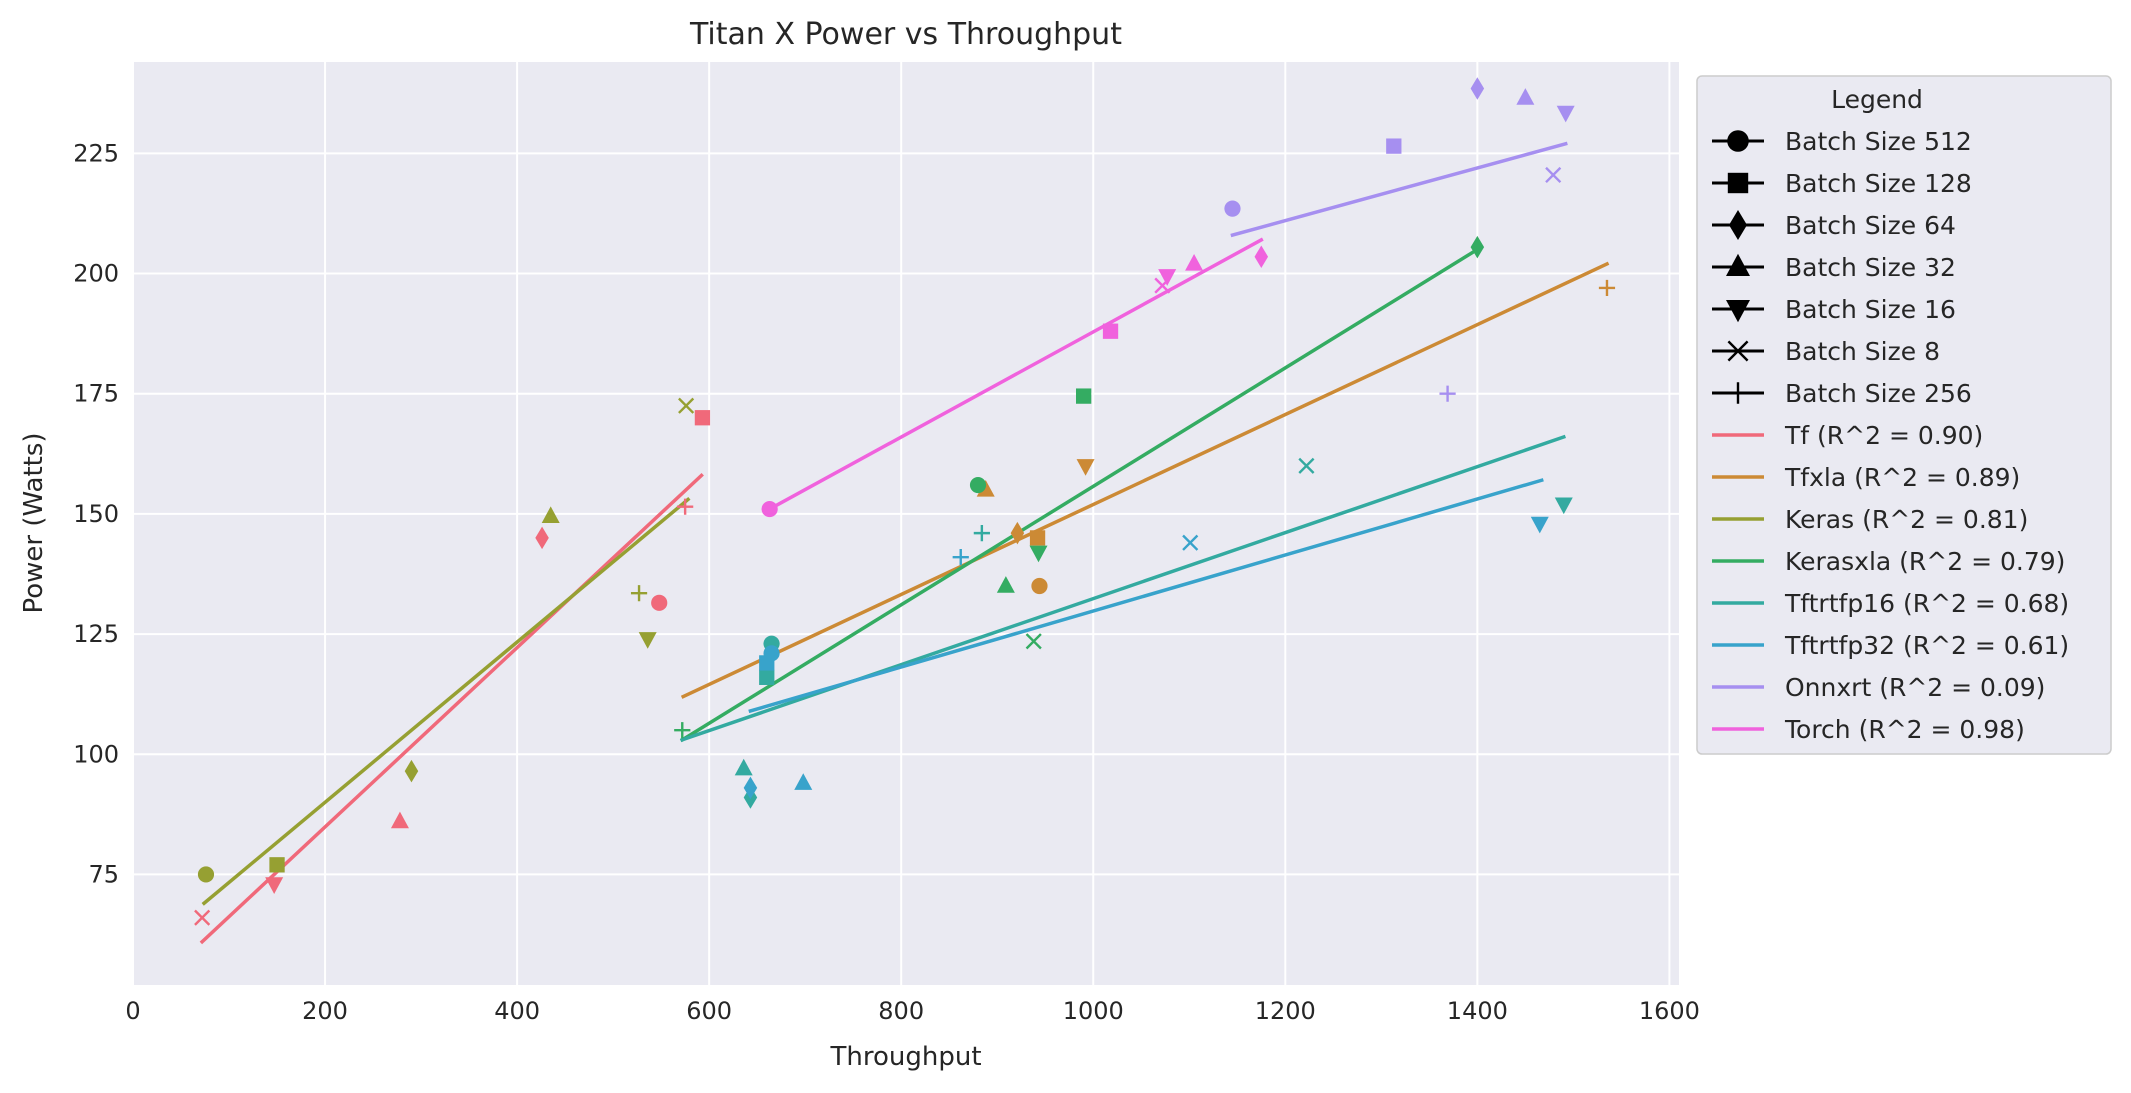  I want to click on x-tick-label: 1200, so click(1285, 1011).